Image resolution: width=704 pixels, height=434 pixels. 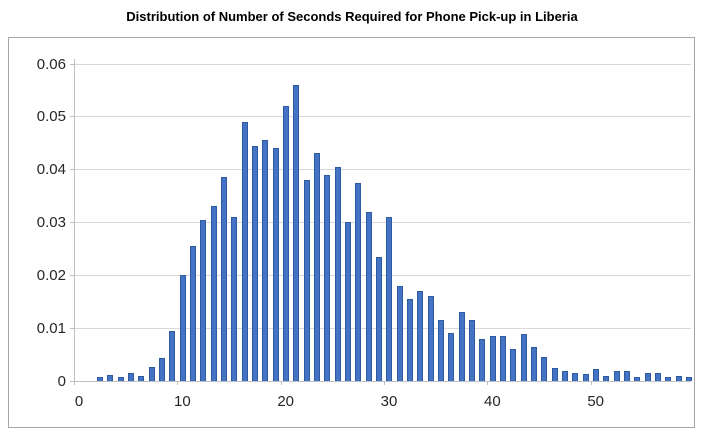 What do you see at coordinates (492, 401) in the screenshot?
I see `x-tick-label: 40` at bounding box center [492, 401].